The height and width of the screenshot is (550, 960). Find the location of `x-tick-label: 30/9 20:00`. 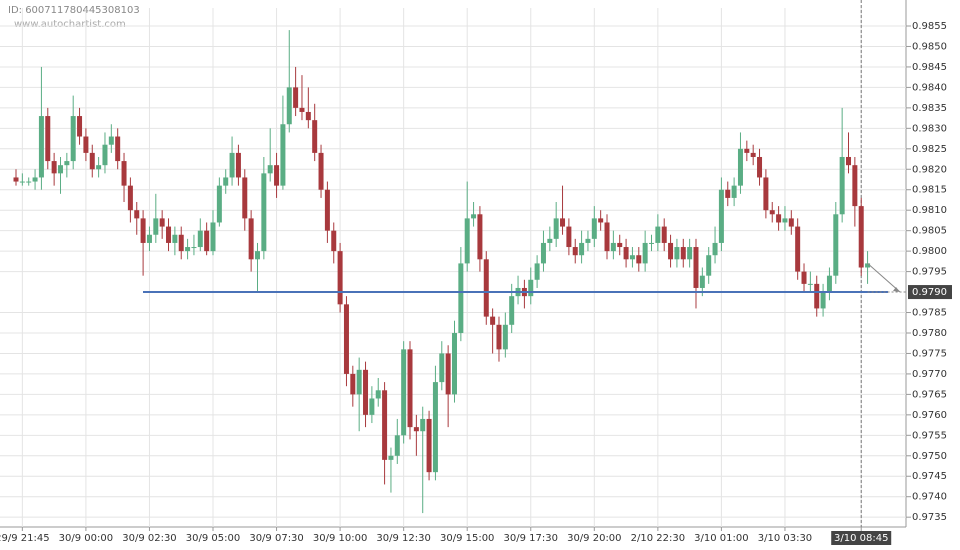

x-tick-label: 30/9 20:00 is located at coordinates (594, 538).